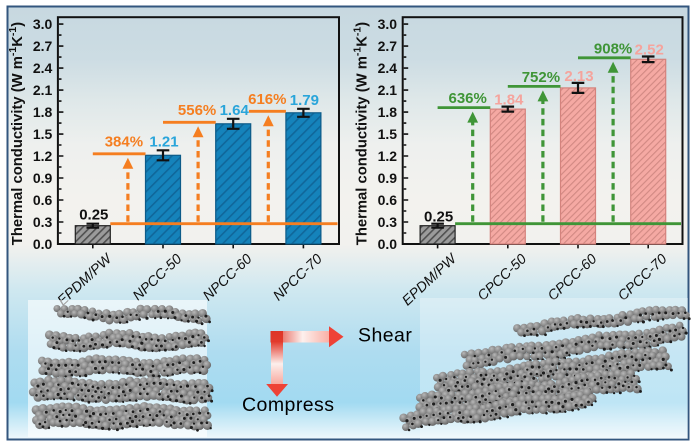 The width and height of the screenshot is (697, 446). What do you see at coordinates (613, 48) in the screenshot?
I see `svg-text: 908%` at bounding box center [613, 48].